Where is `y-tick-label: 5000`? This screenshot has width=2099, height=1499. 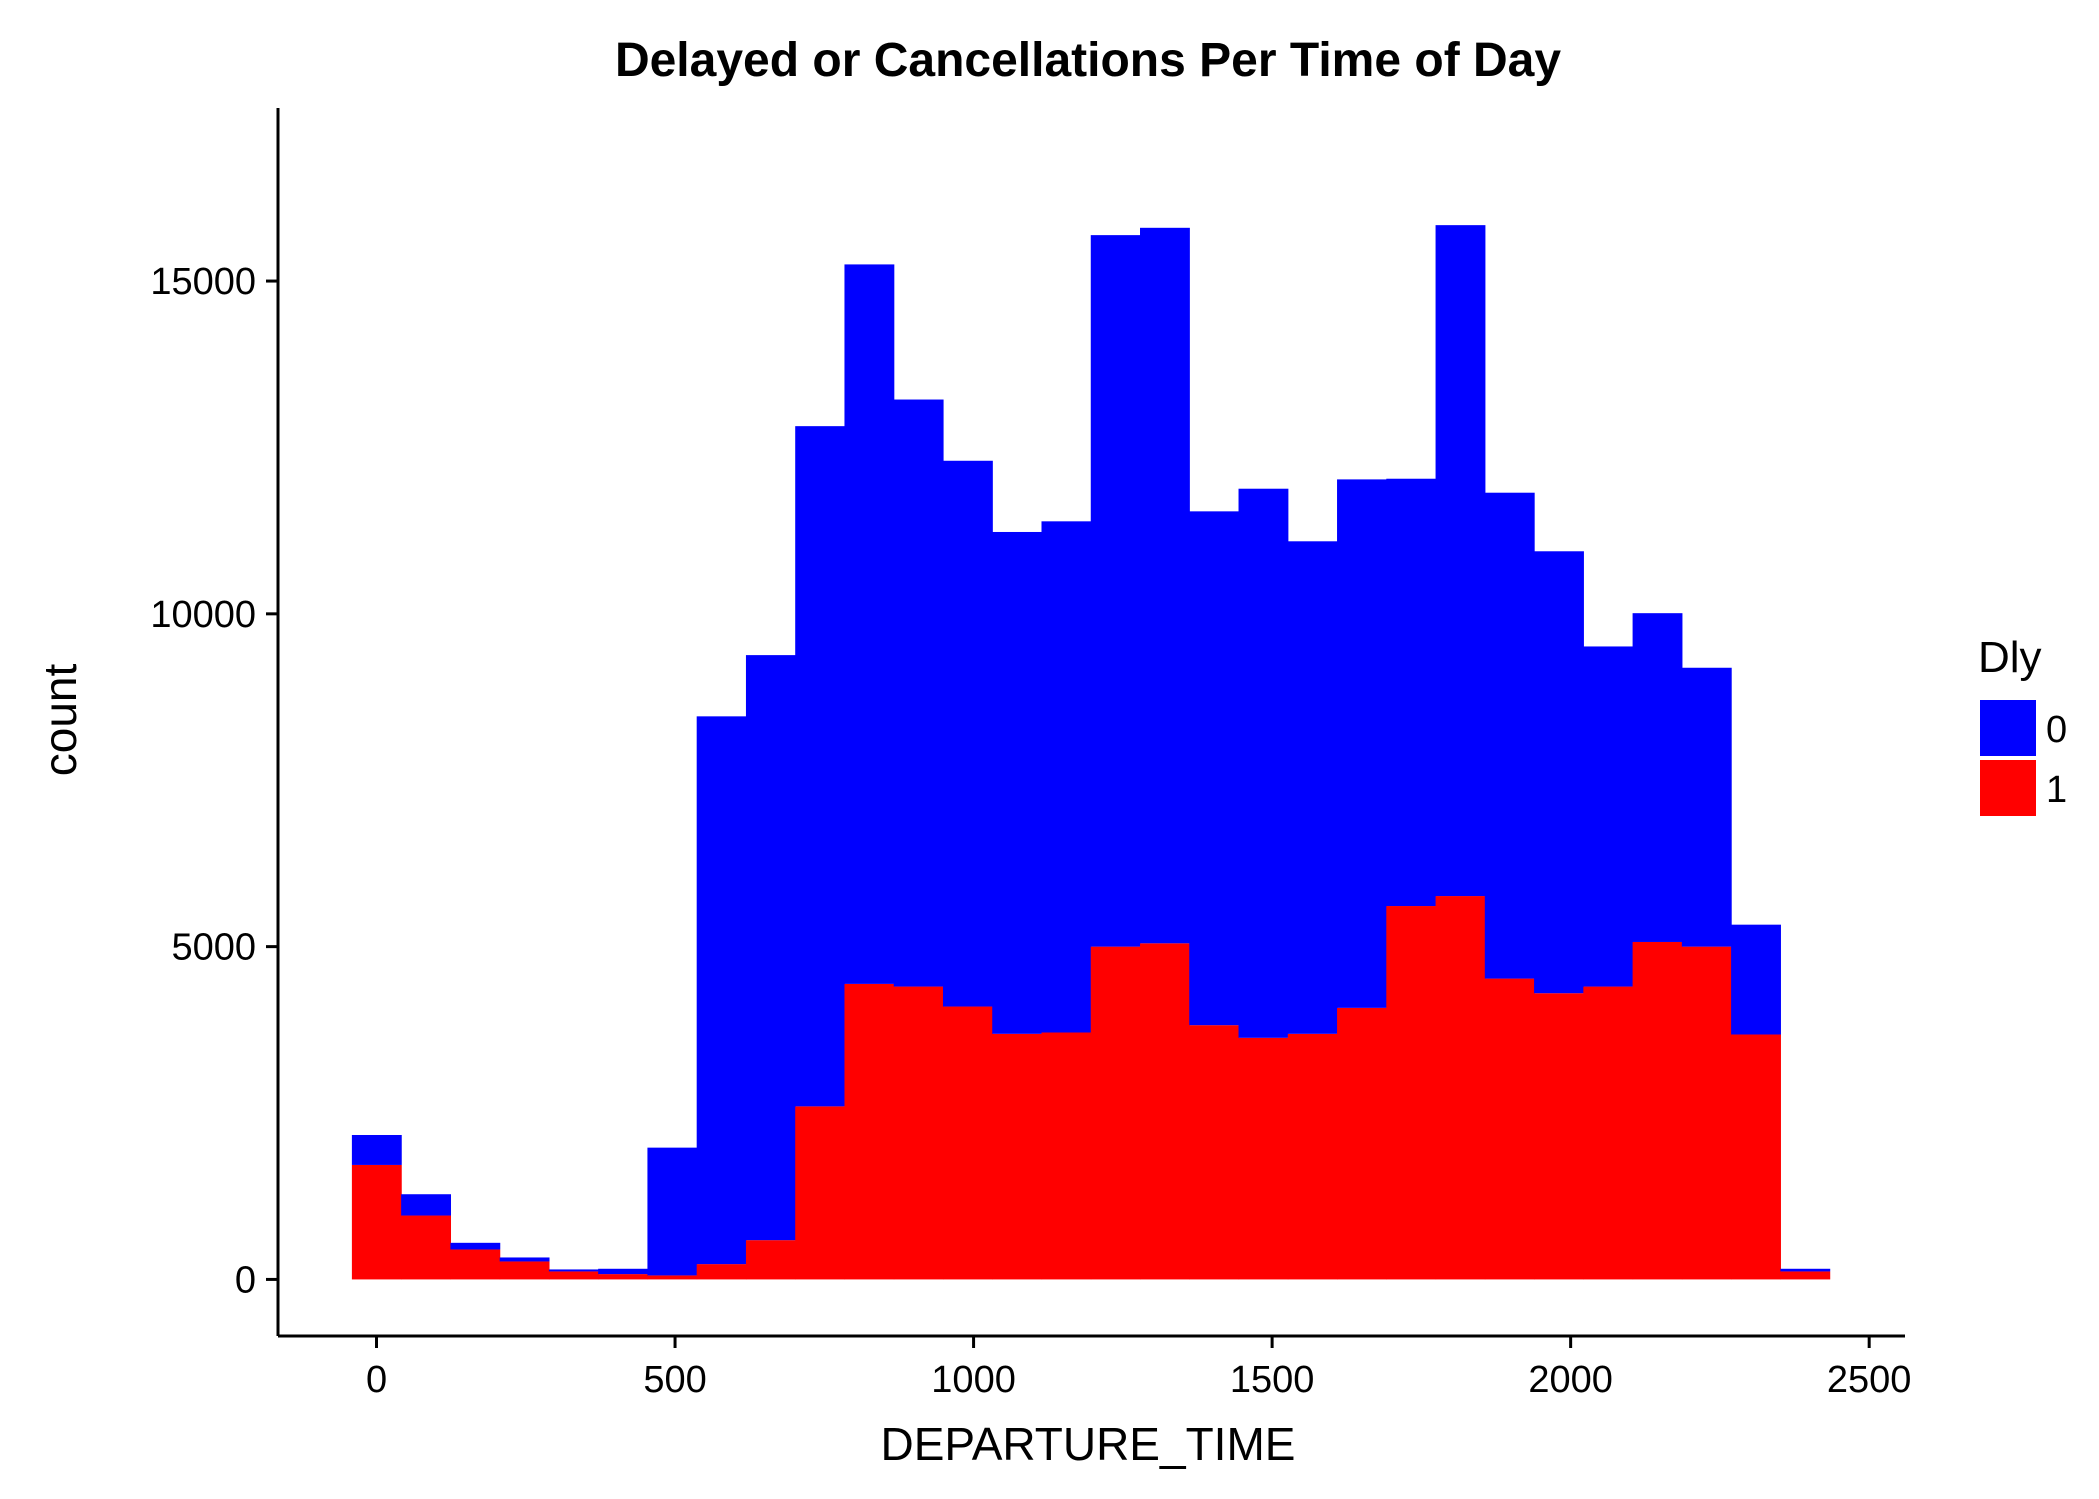 y-tick-label: 5000 is located at coordinates (213, 948).